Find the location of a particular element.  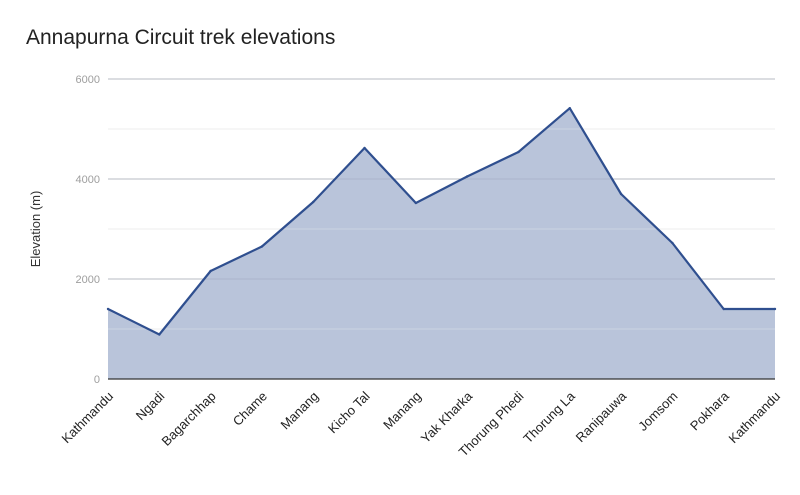

y-tick-label: 0 is located at coordinates (97, 380).